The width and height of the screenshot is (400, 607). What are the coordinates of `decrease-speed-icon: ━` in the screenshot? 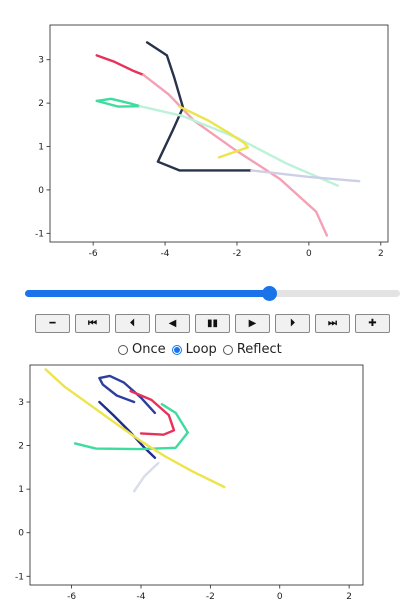 It's located at (52, 323).